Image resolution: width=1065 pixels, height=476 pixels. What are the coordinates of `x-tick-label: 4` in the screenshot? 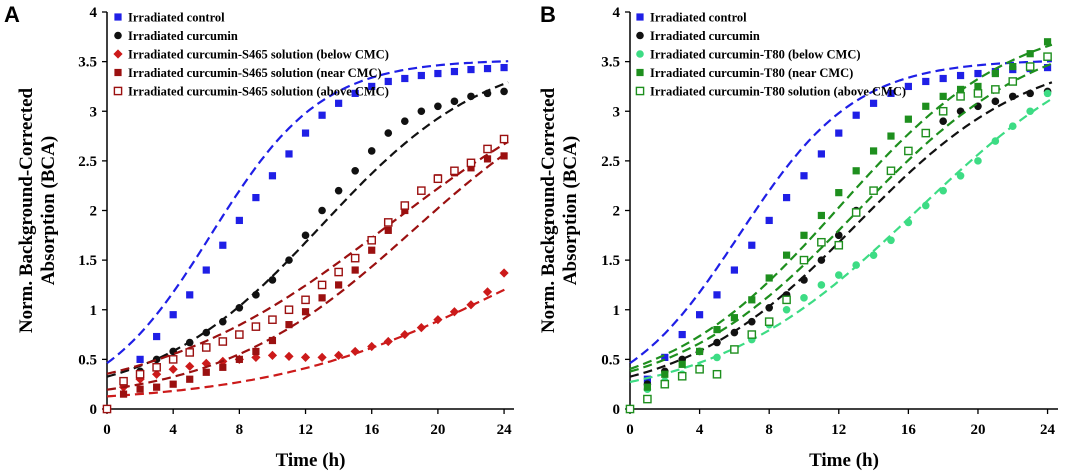 It's located at (700, 430).